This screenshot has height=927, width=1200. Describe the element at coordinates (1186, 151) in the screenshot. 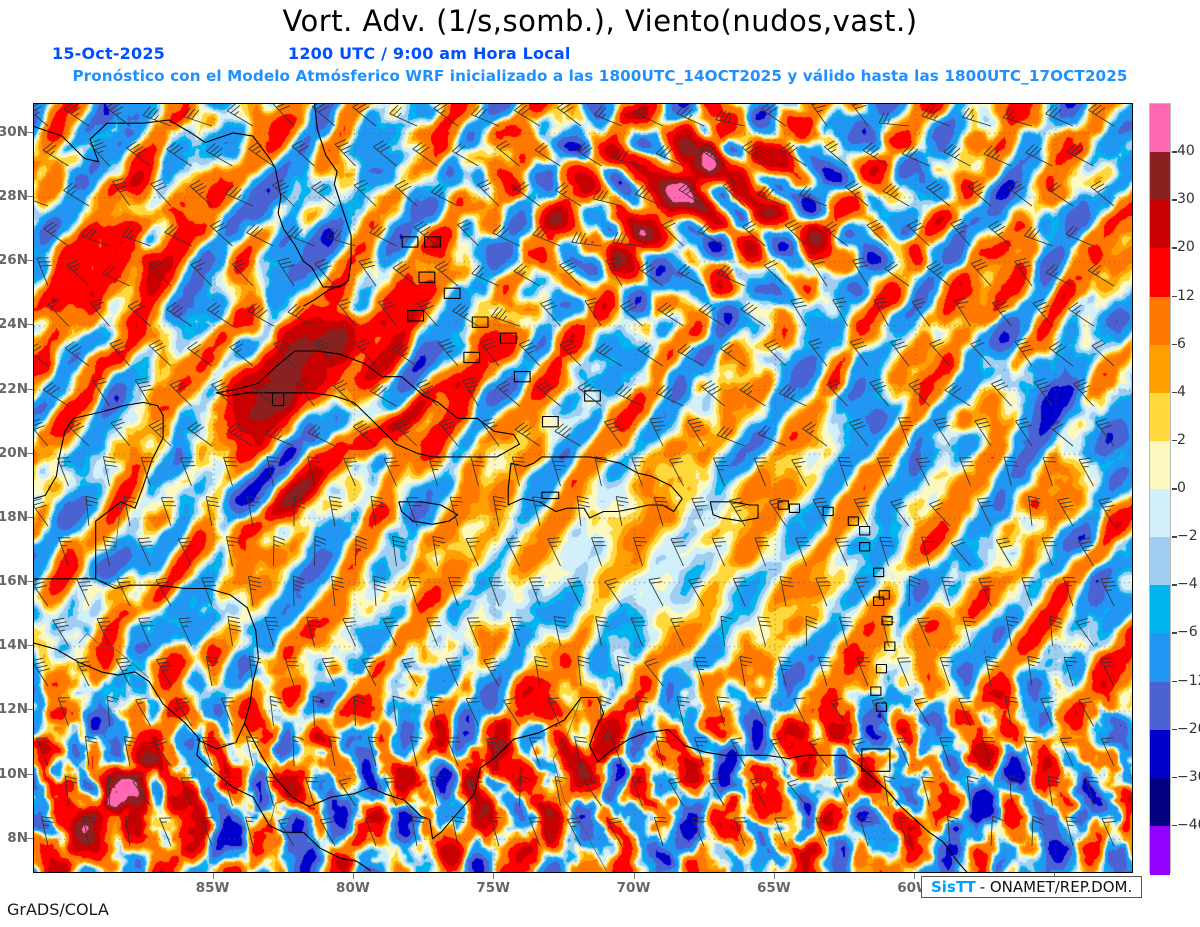

I see `colorbar-label-40: 40` at that location.